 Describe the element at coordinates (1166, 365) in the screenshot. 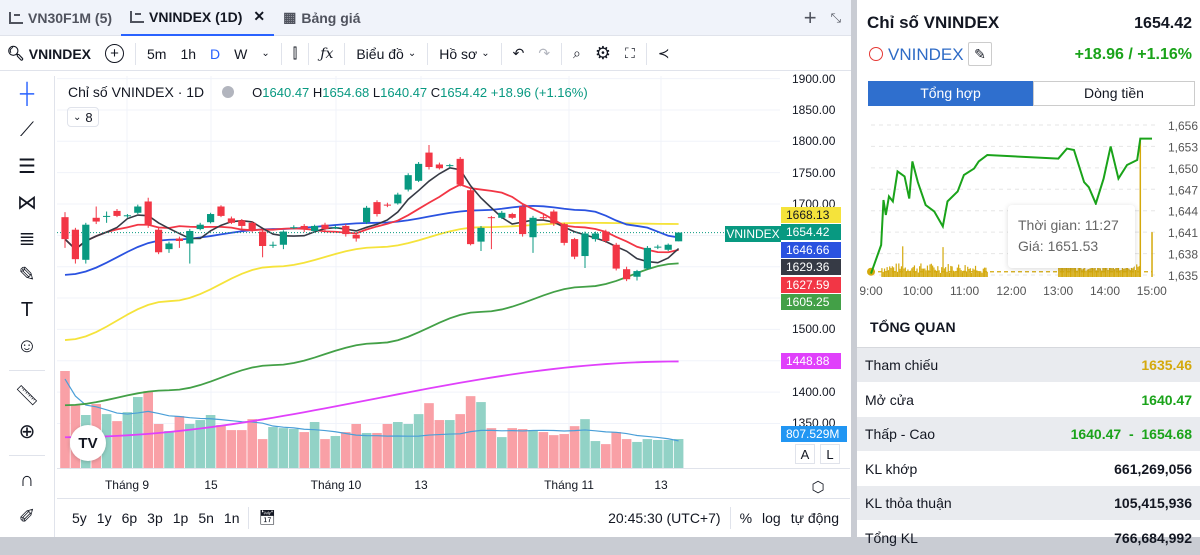

I see `row-value: 1635.46` at that location.